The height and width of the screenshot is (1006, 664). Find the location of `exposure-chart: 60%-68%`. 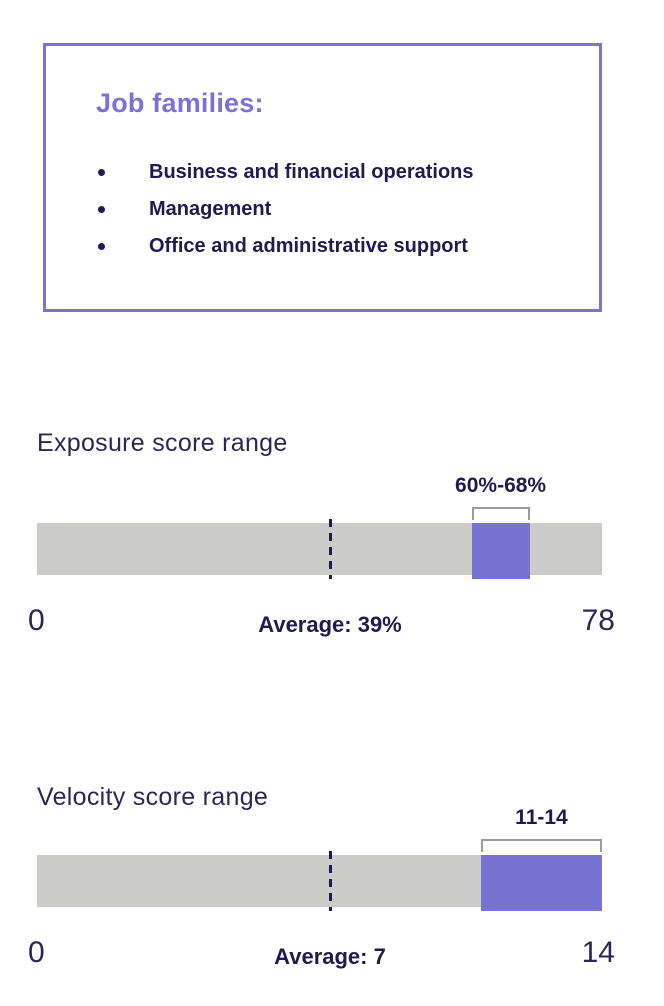

exposure-chart: 60%-68% is located at coordinates (319, 526).